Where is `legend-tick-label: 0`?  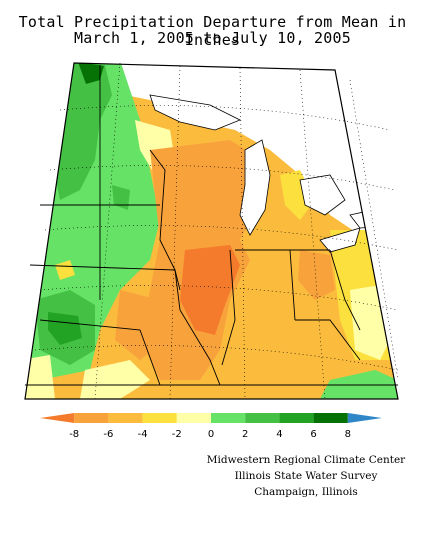
legend-tick-label: 0 is located at coordinates (211, 434).